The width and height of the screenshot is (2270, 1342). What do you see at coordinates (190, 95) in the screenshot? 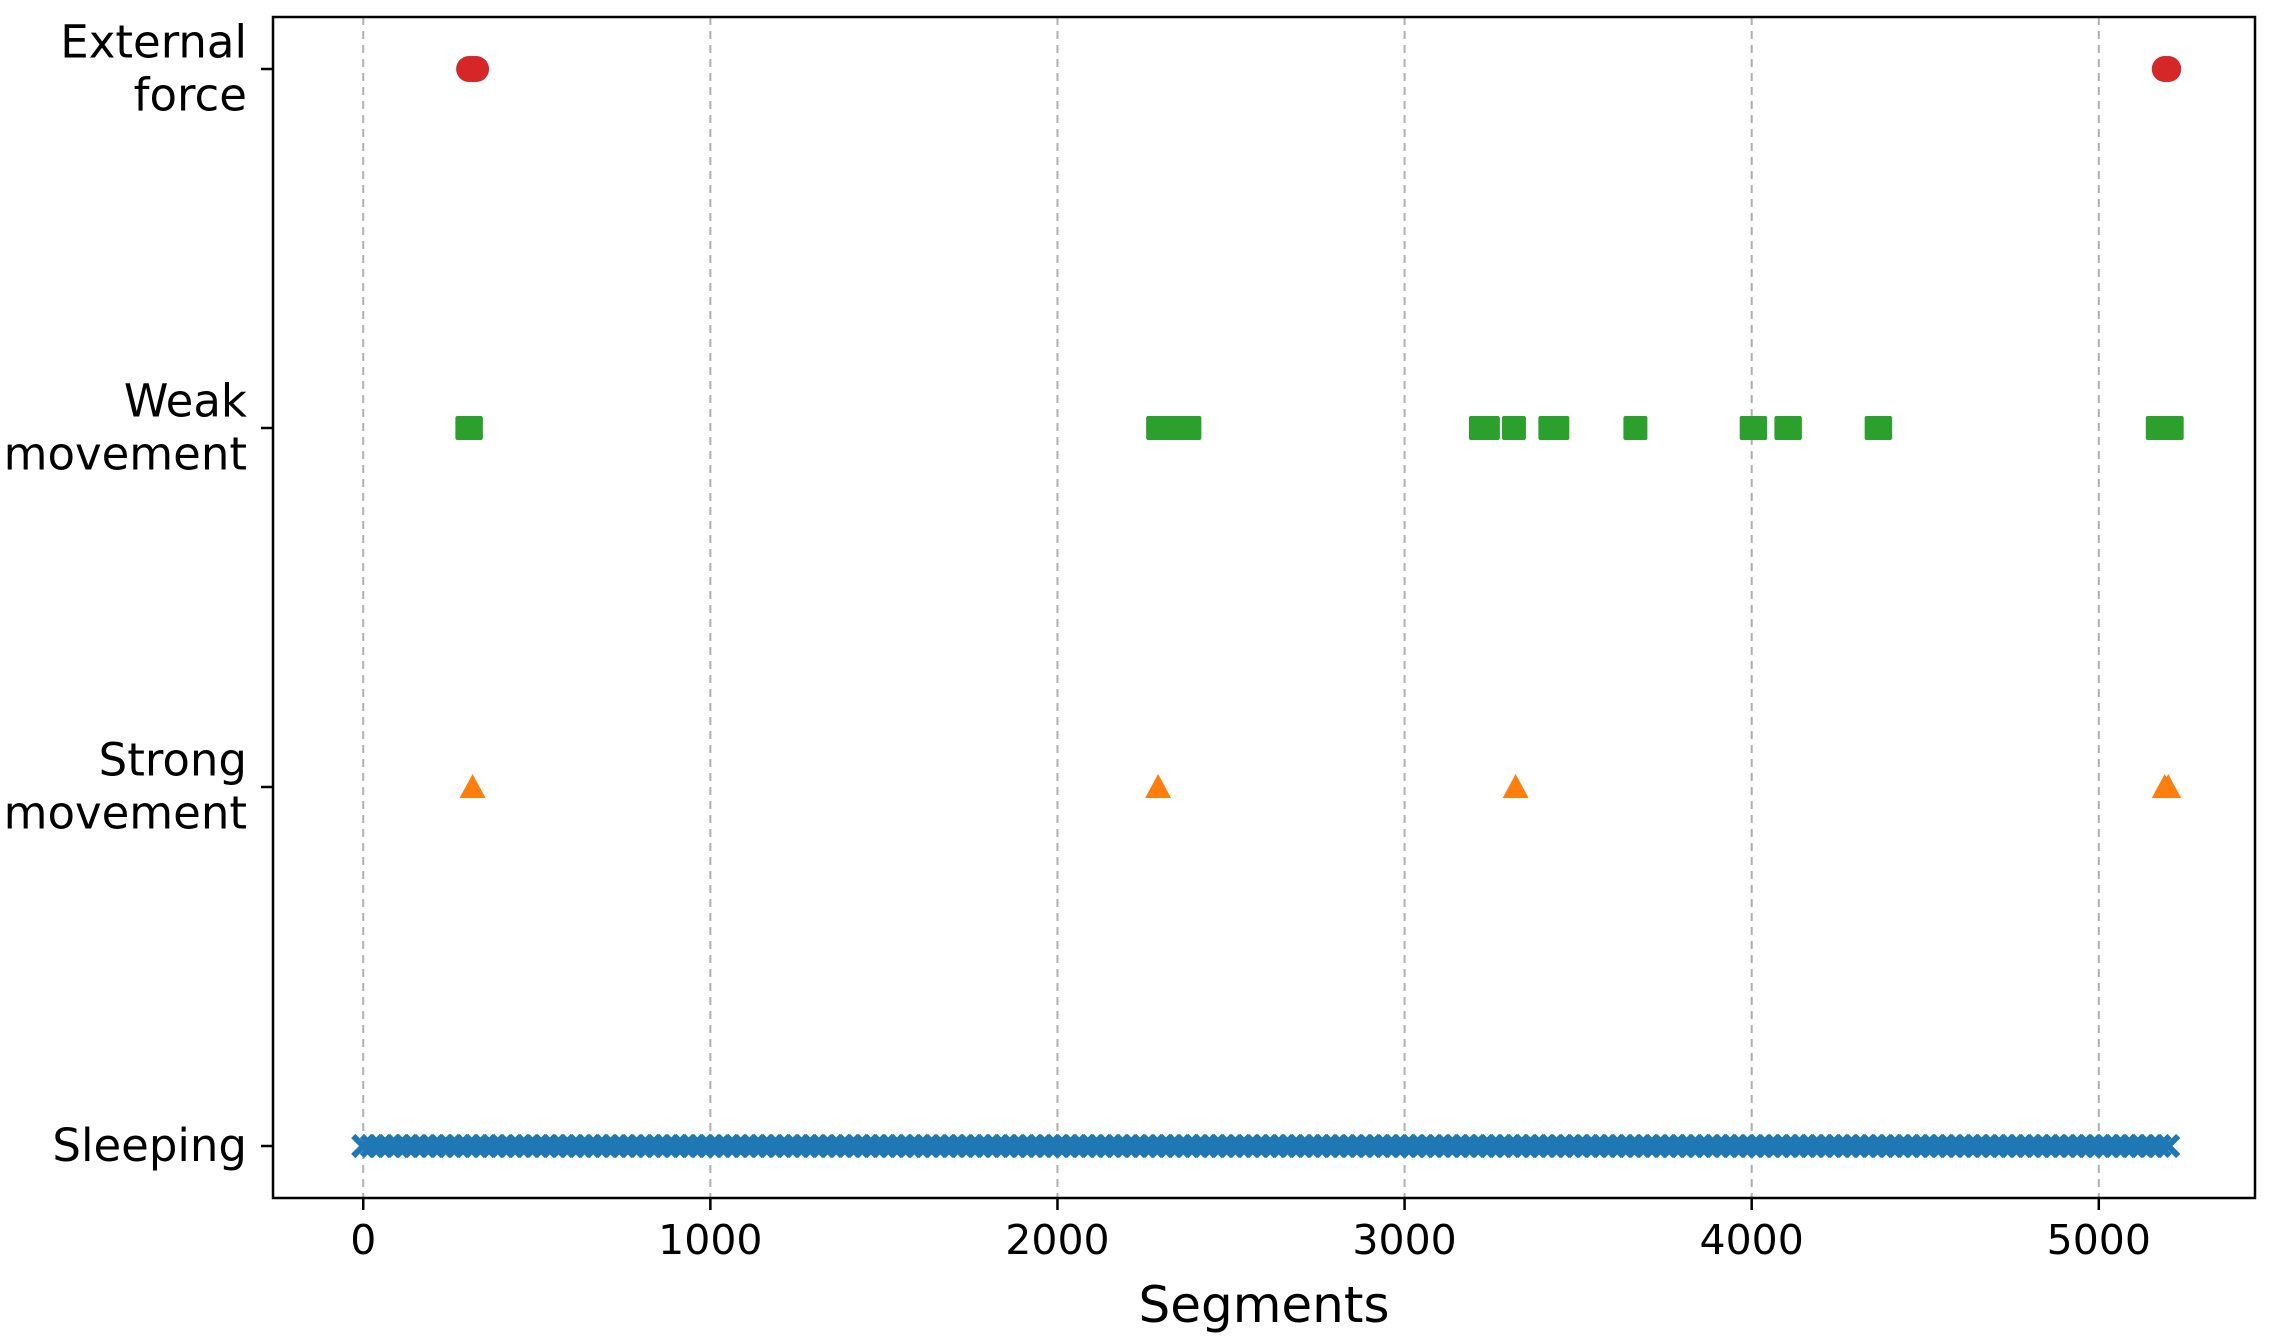
I see `y-tick-label: force` at bounding box center [190, 95].